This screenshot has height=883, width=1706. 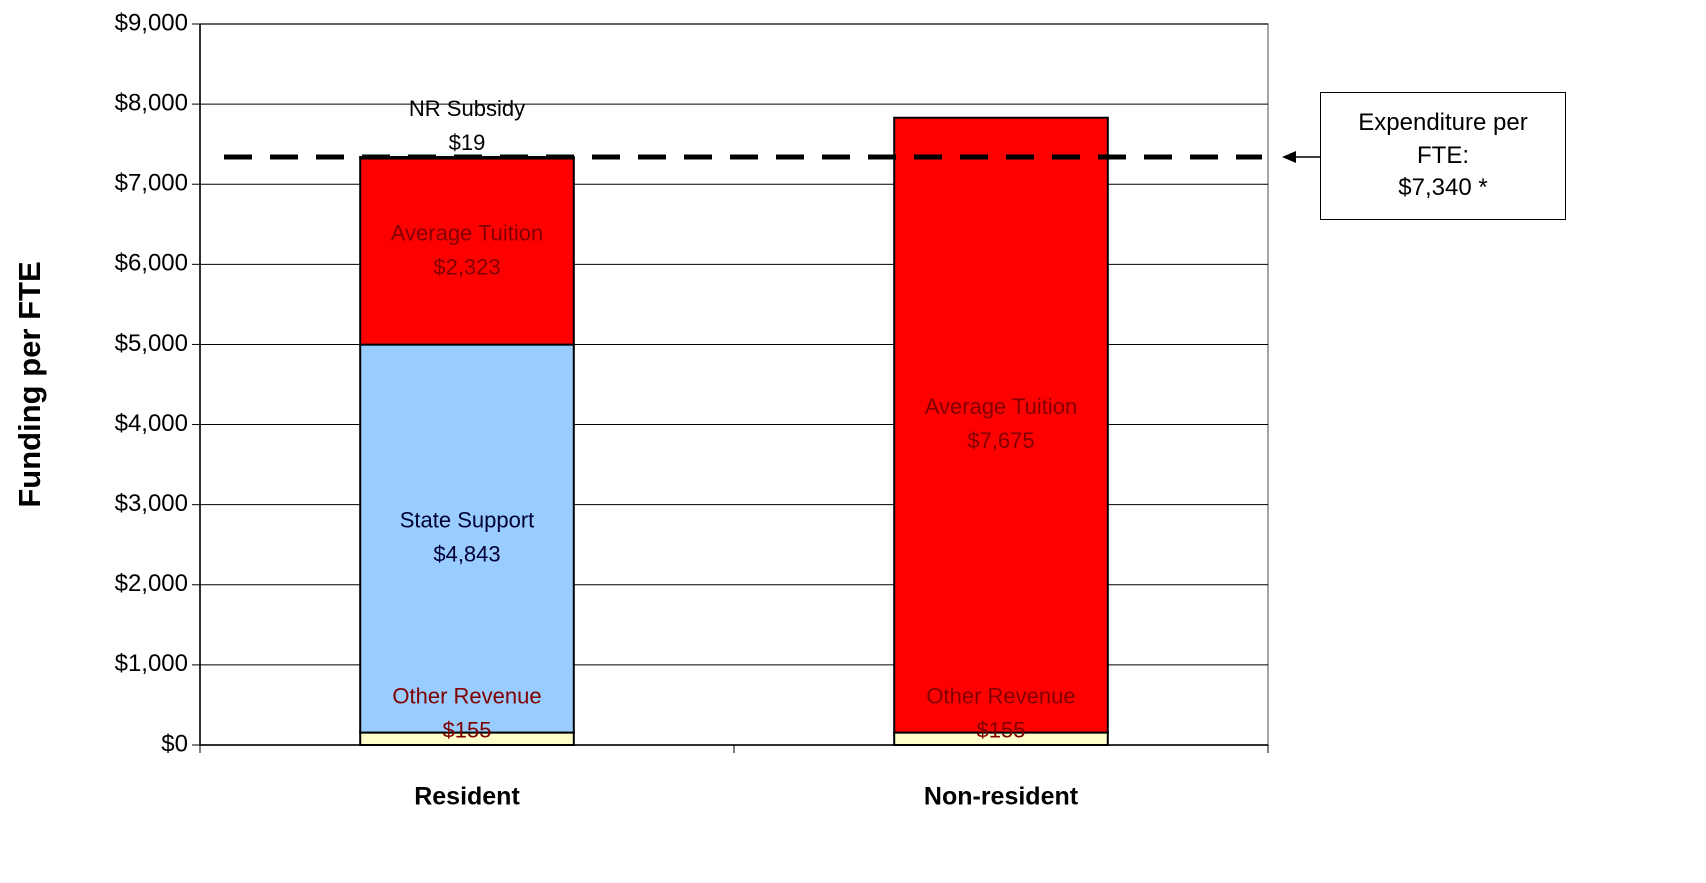 What do you see at coordinates (151, 263) in the screenshot?
I see `y-tick-label: $6,000` at bounding box center [151, 263].